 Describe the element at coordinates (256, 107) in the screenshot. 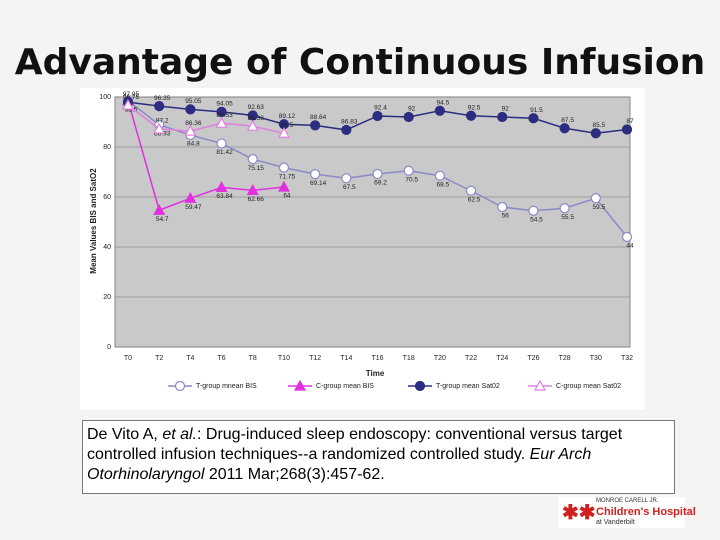

I see `data-label: 92.63` at that location.